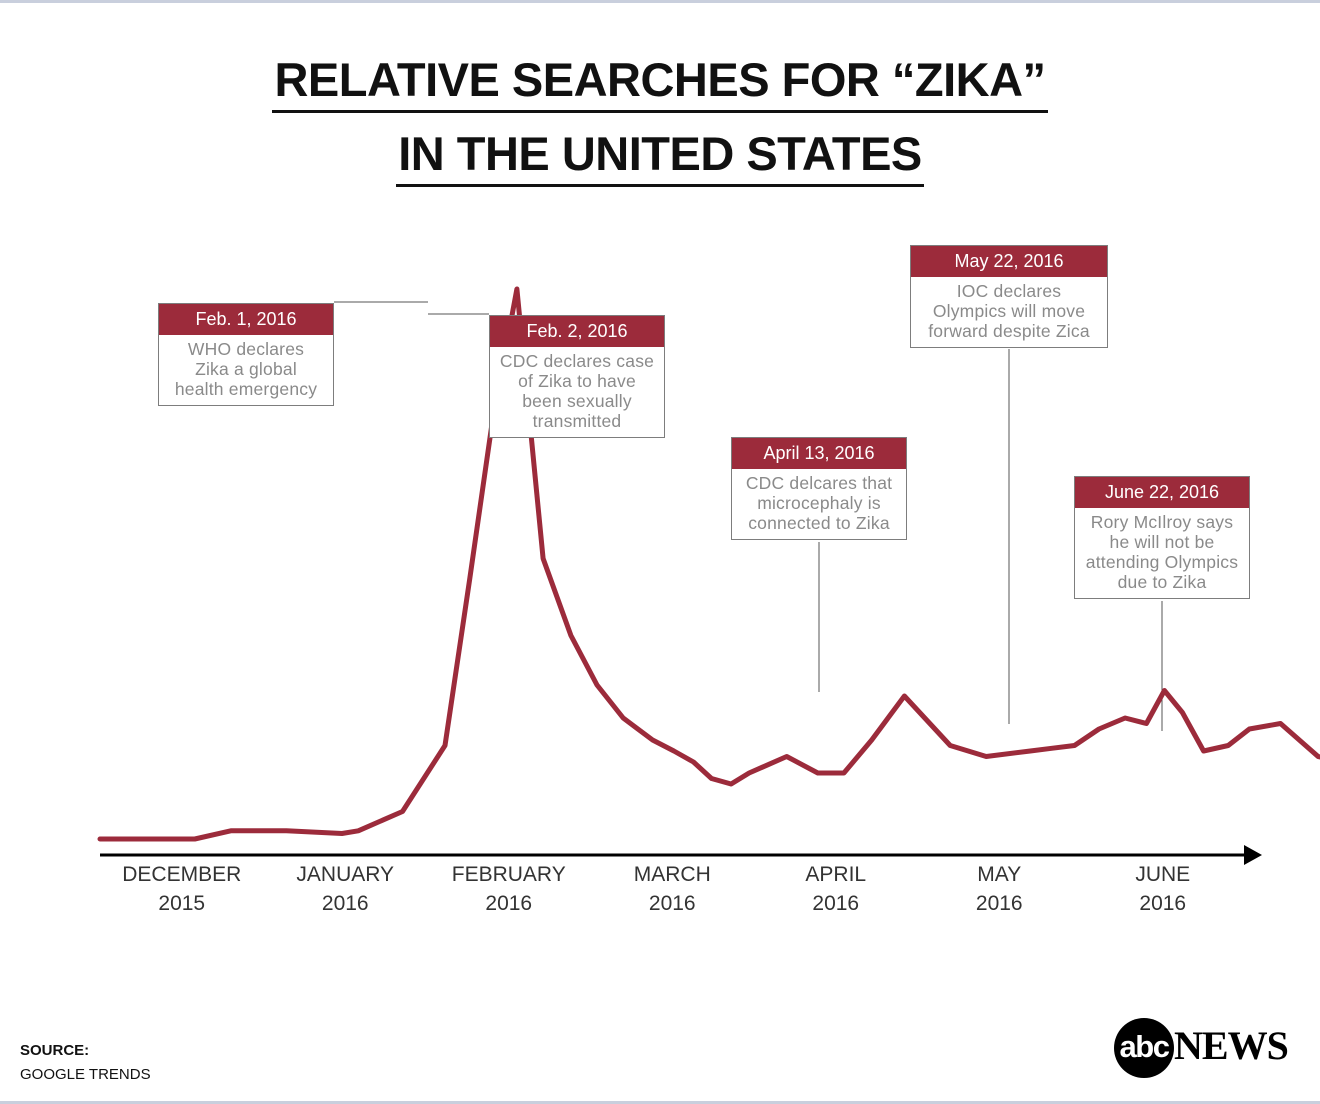 The image size is (1320, 1104). I want to click on abc-logo-mark: abc, so click(1144, 1048).